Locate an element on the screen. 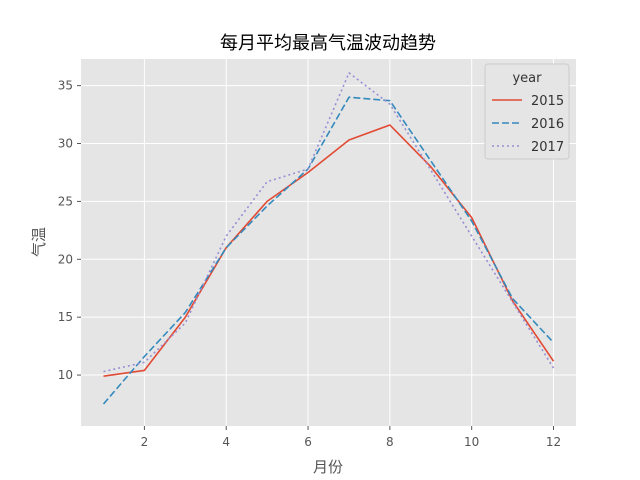 The image size is (640, 480). x-tick-label: 8 is located at coordinates (390, 442).